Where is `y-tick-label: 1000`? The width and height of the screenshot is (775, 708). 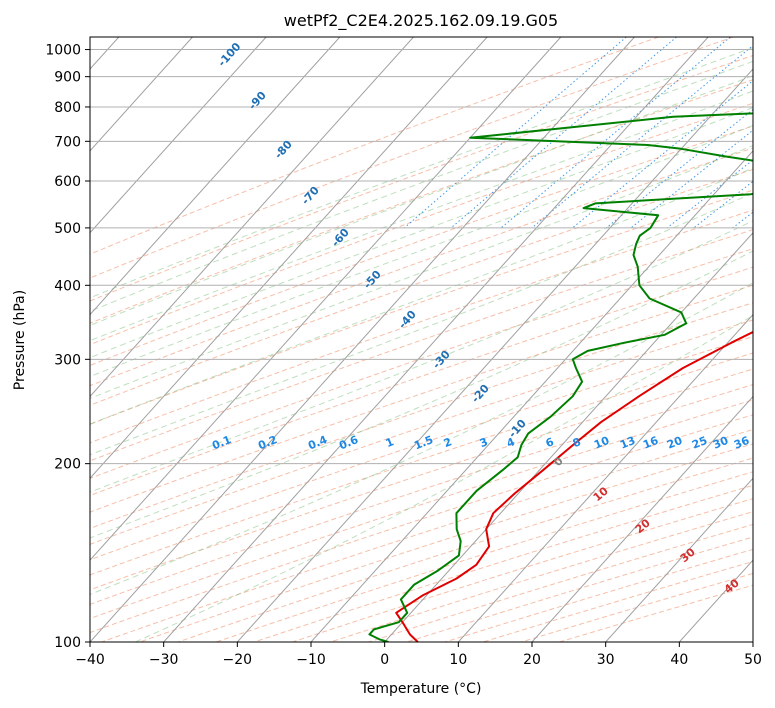 y-tick-label: 1000 is located at coordinates (63, 51).